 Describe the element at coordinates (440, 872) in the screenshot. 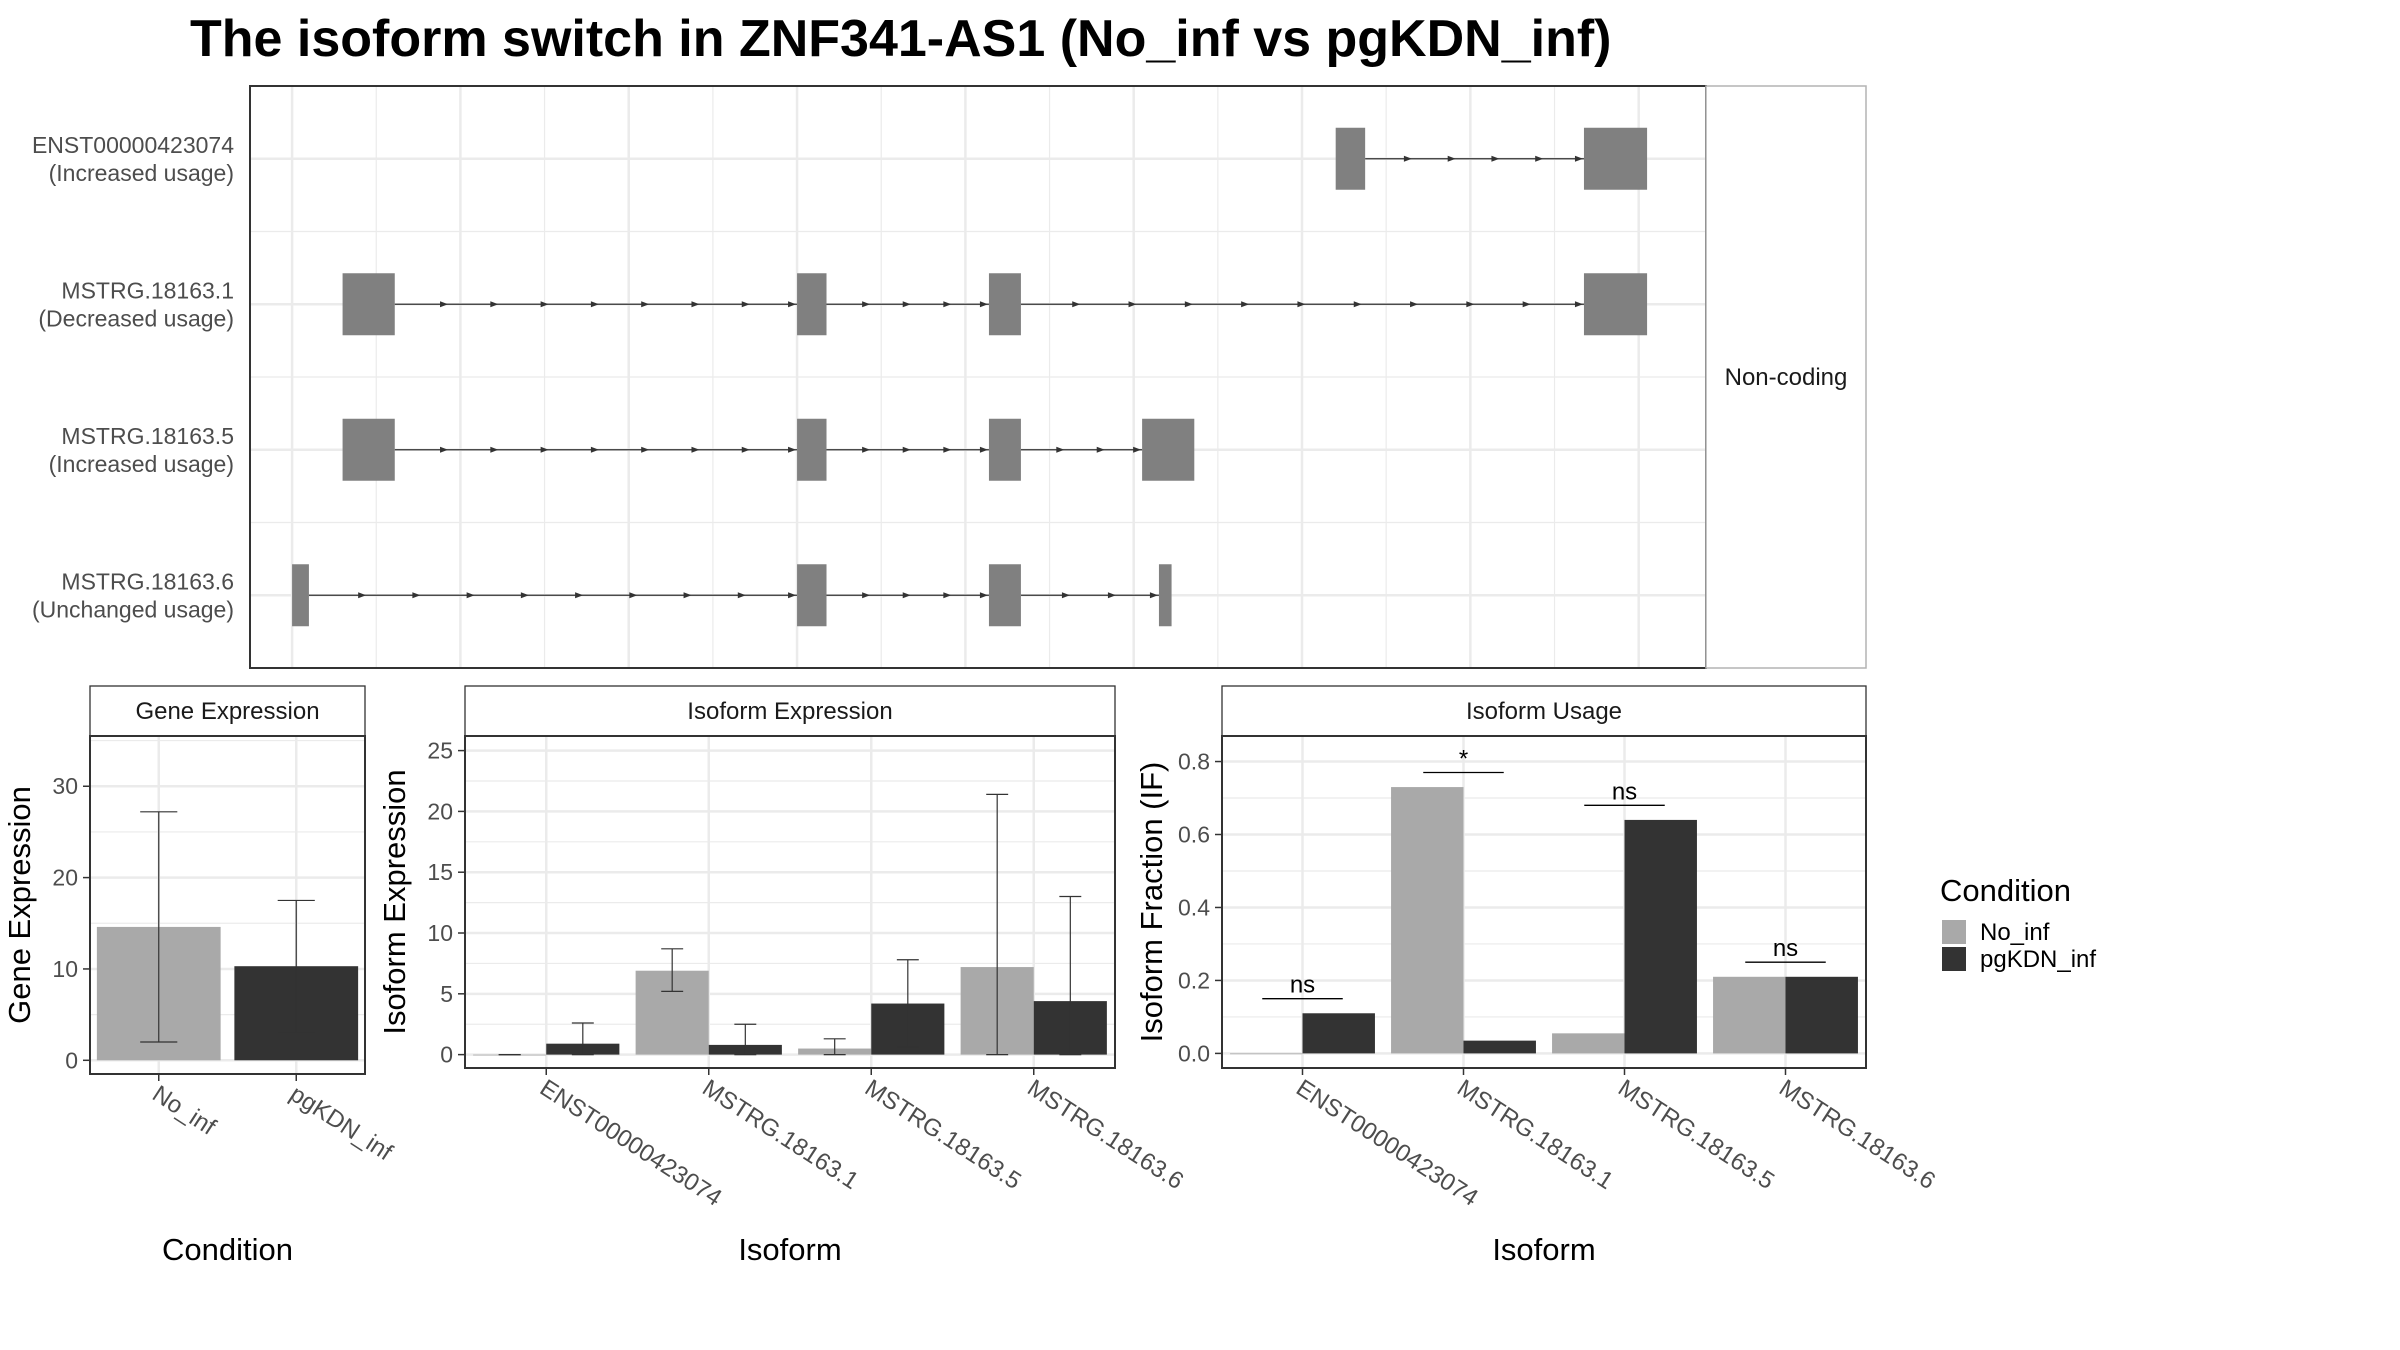

I see `y-tick-label: 15` at that location.